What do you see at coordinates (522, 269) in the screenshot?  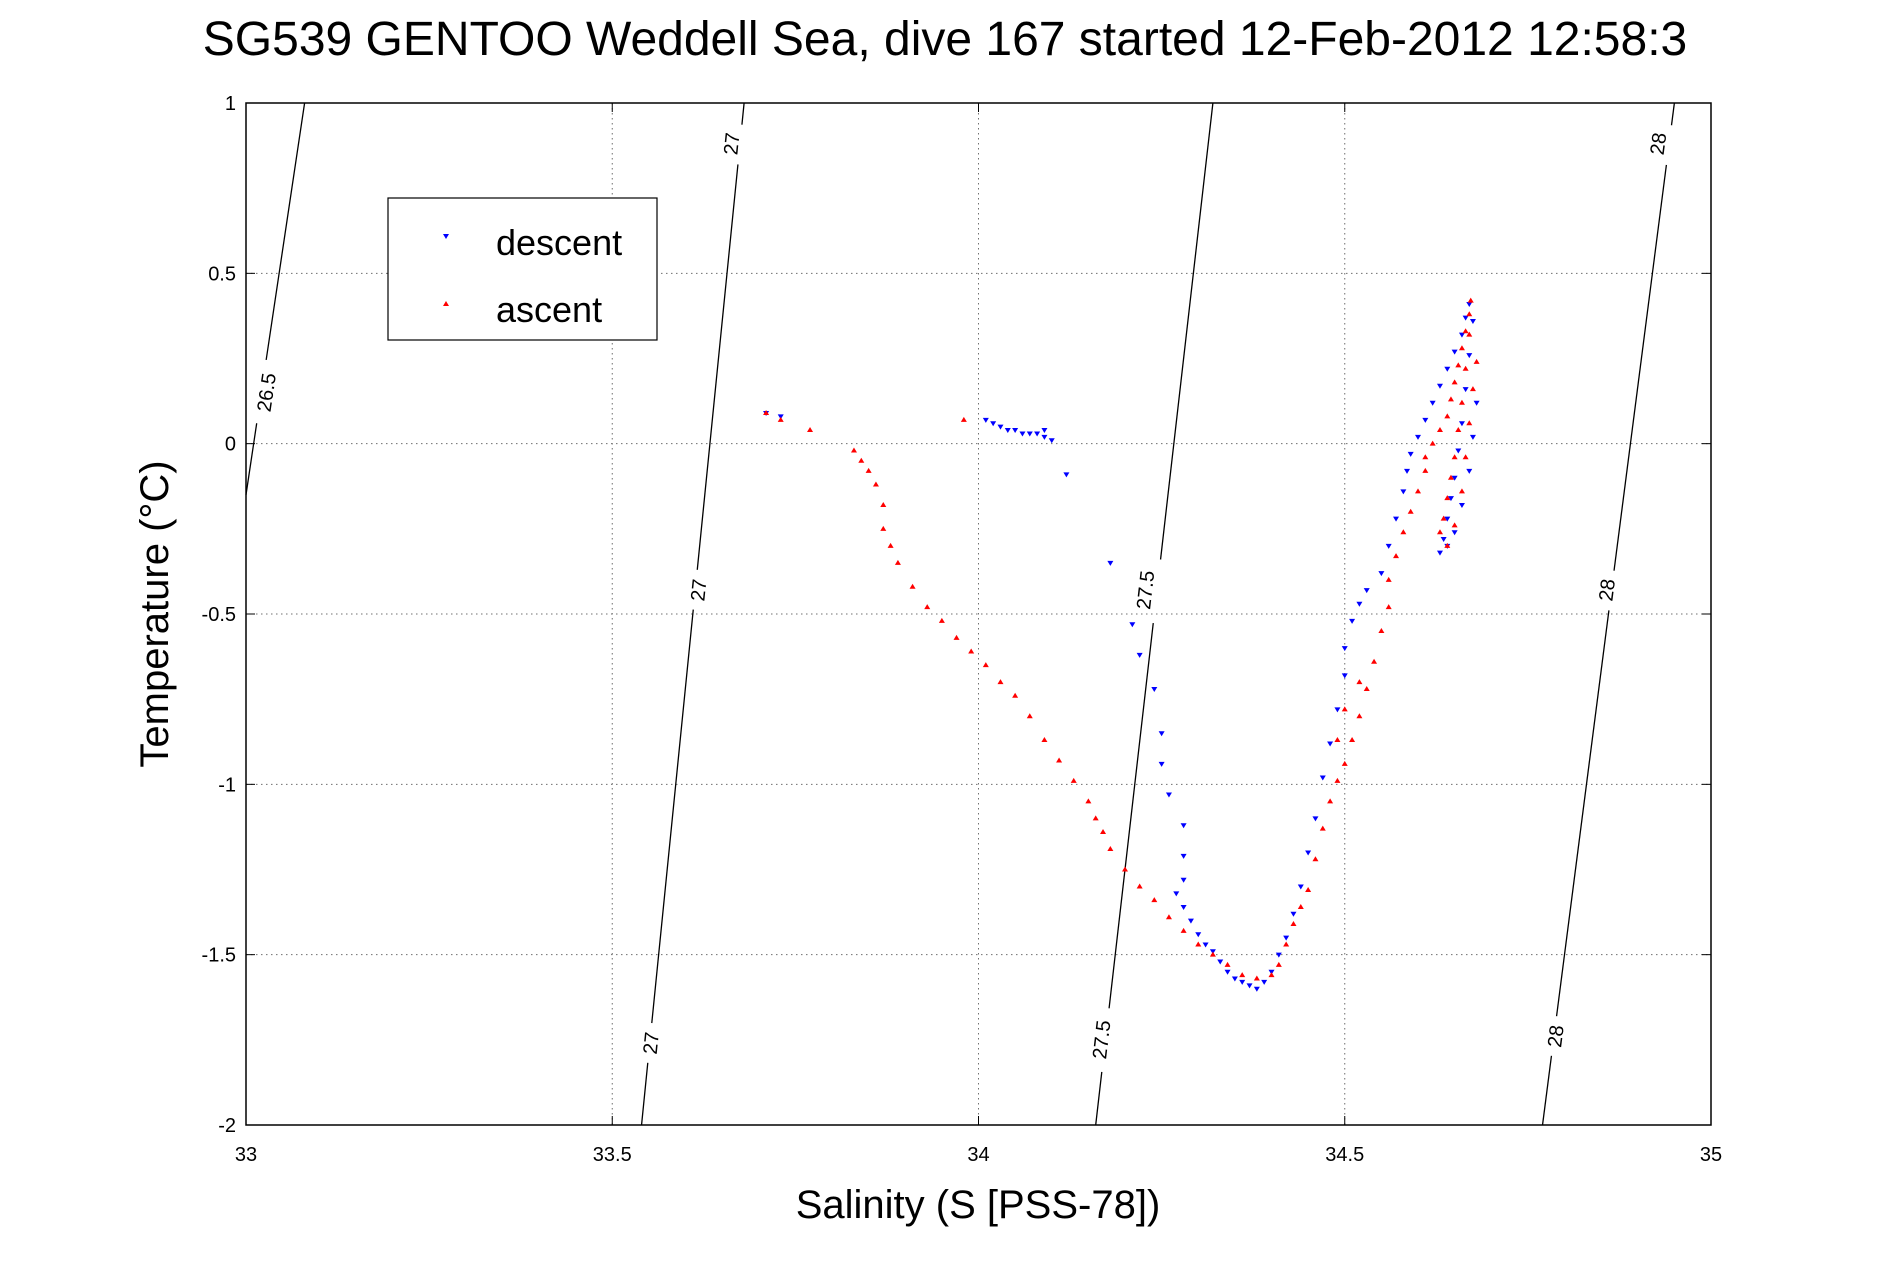 I see `legend-box` at bounding box center [522, 269].